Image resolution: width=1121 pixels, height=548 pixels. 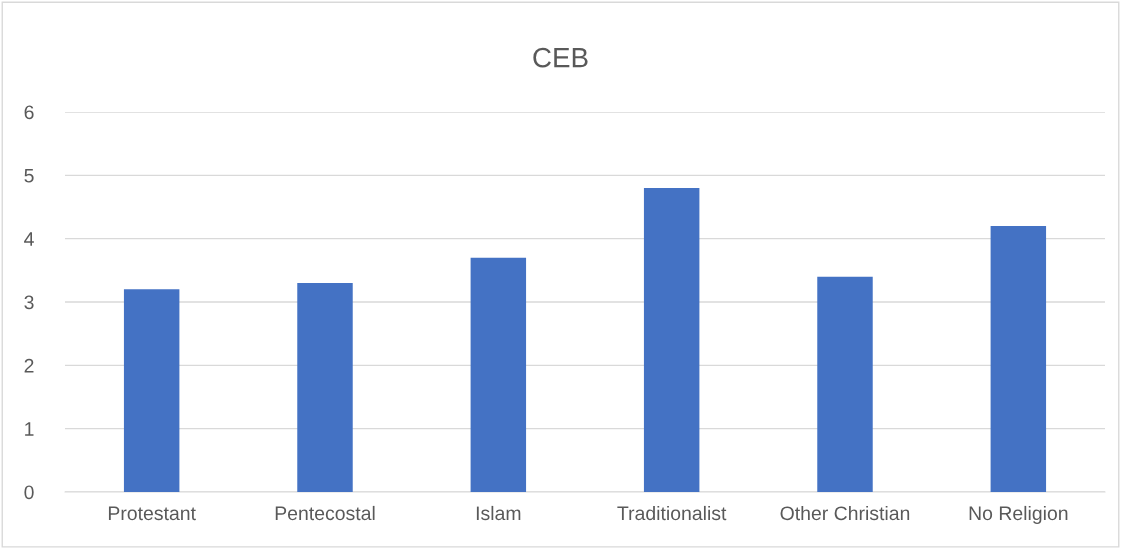 What do you see at coordinates (672, 513) in the screenshot?
I see `x-tick-label: Traditionalist` at bounding box center [672, 513].